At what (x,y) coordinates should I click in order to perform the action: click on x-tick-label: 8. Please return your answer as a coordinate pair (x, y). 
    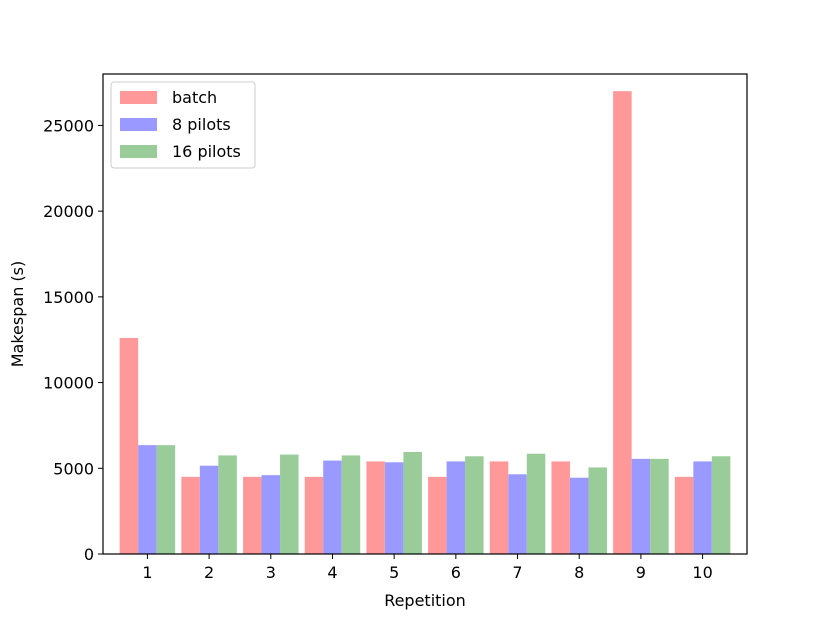
    Looking at the image, I should click on (579, 572).